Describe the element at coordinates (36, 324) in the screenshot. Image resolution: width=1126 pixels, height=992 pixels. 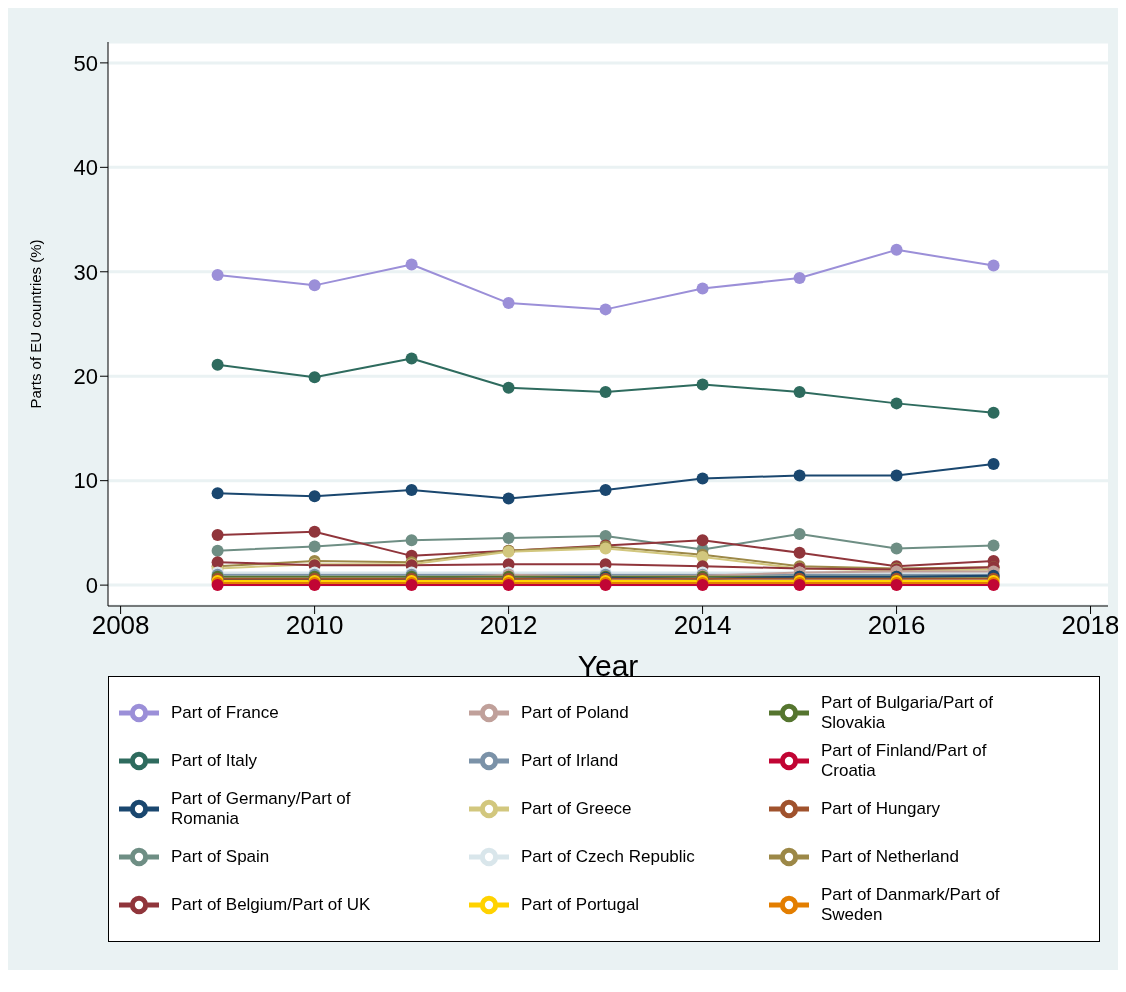
I see `y-axis-title: Parts of EU countries (%)` at that location.